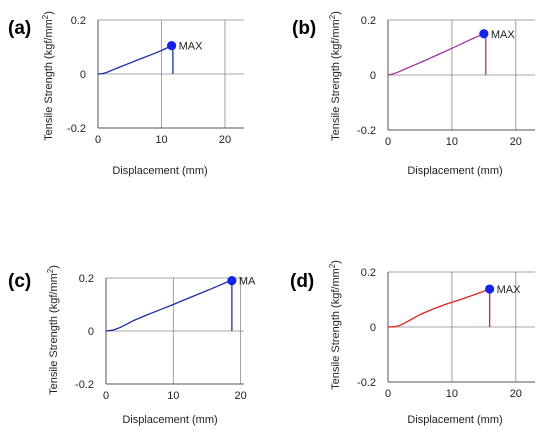 This screenshot has height=435, width=550. I want to click on x-tick-label-c-2: 20, so click(241, 396).